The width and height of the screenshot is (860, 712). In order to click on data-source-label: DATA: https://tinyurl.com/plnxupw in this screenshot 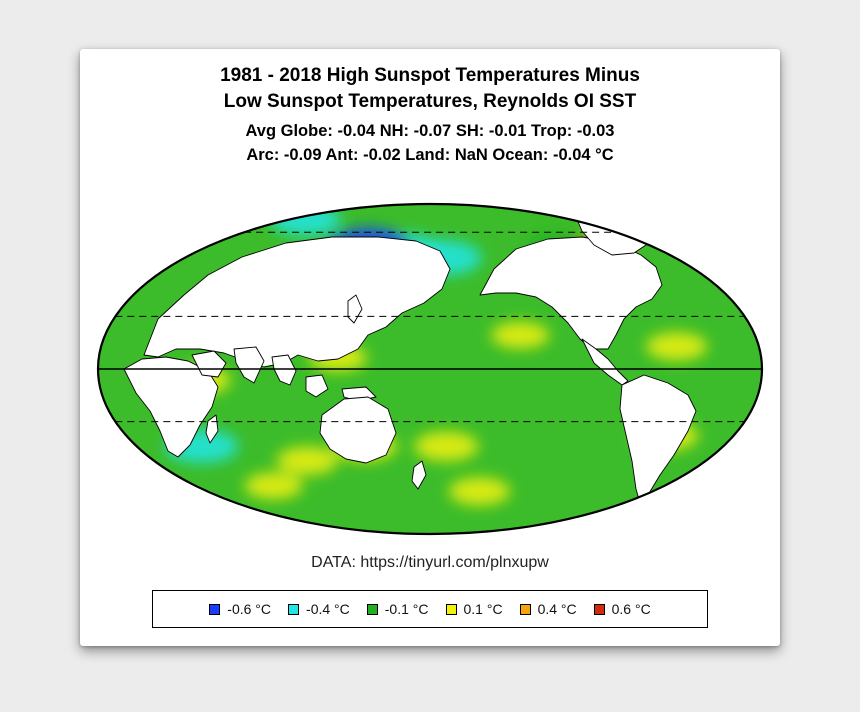, I will do `click(430, 562)`.